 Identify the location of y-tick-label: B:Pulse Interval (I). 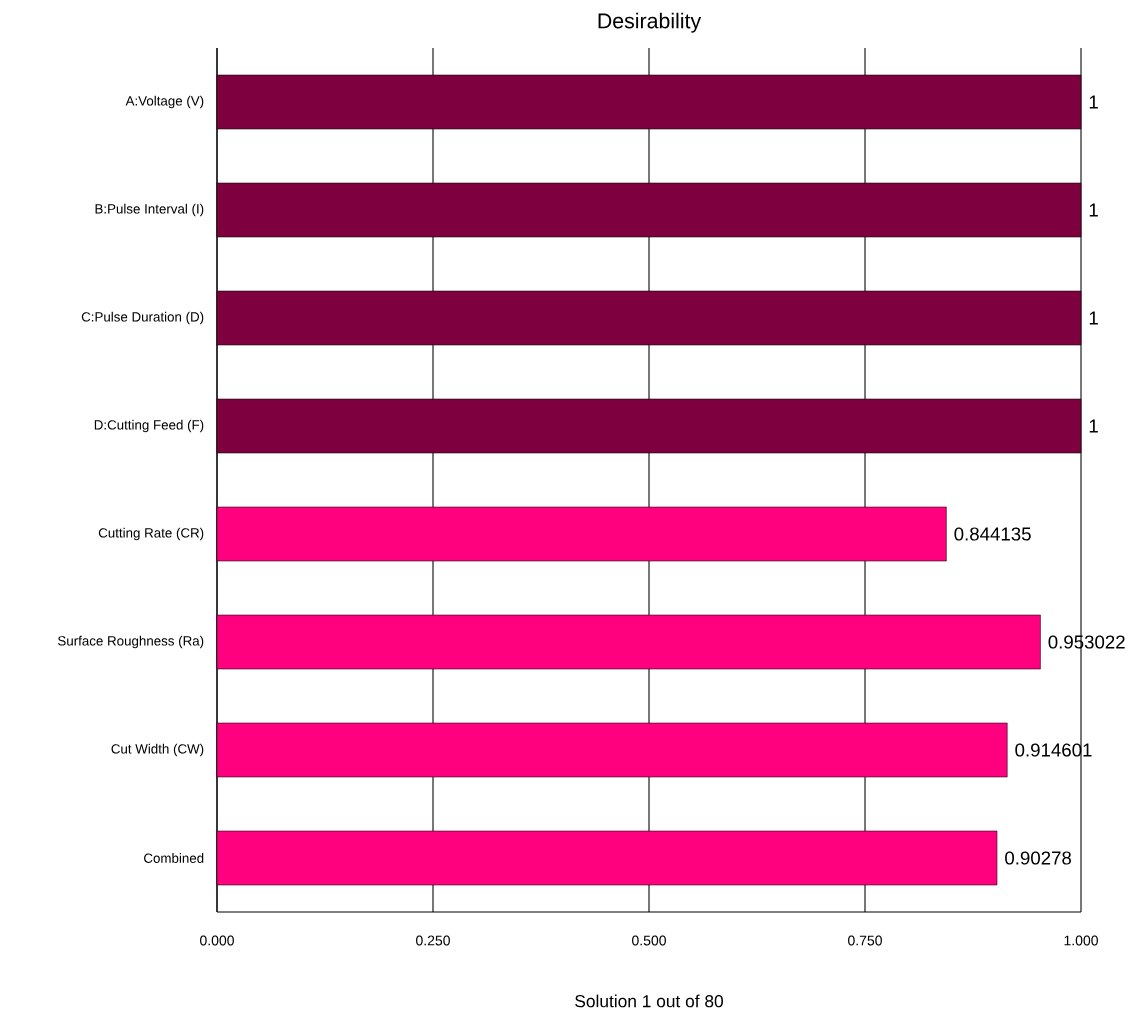
(149, 210).